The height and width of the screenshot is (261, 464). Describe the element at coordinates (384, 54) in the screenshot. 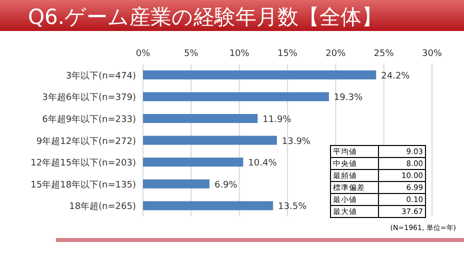

I see `x-tick-label: 25%` at that location.